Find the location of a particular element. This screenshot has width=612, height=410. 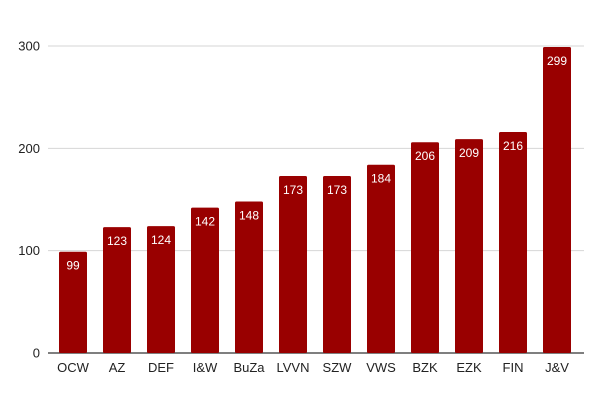

x-tick-label: BZK is located at coordinates (425, 367).